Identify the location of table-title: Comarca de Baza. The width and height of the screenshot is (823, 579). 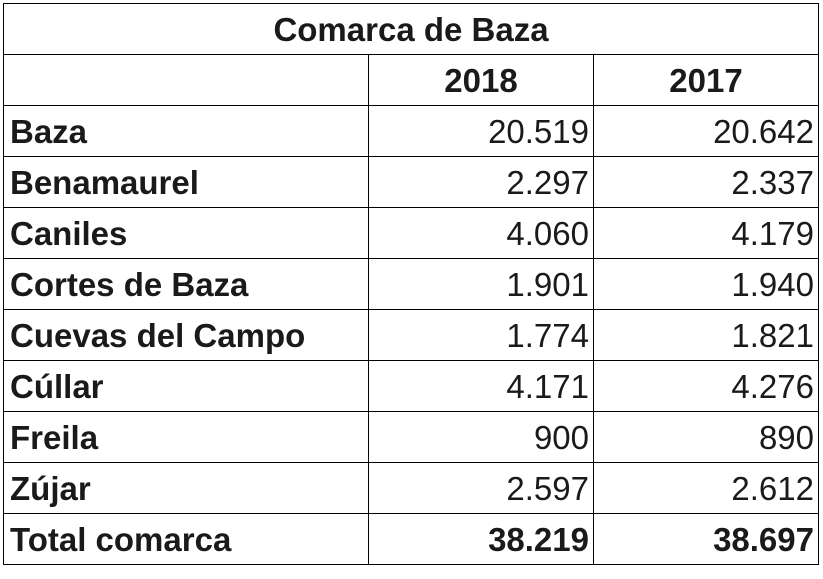
(411, 29).